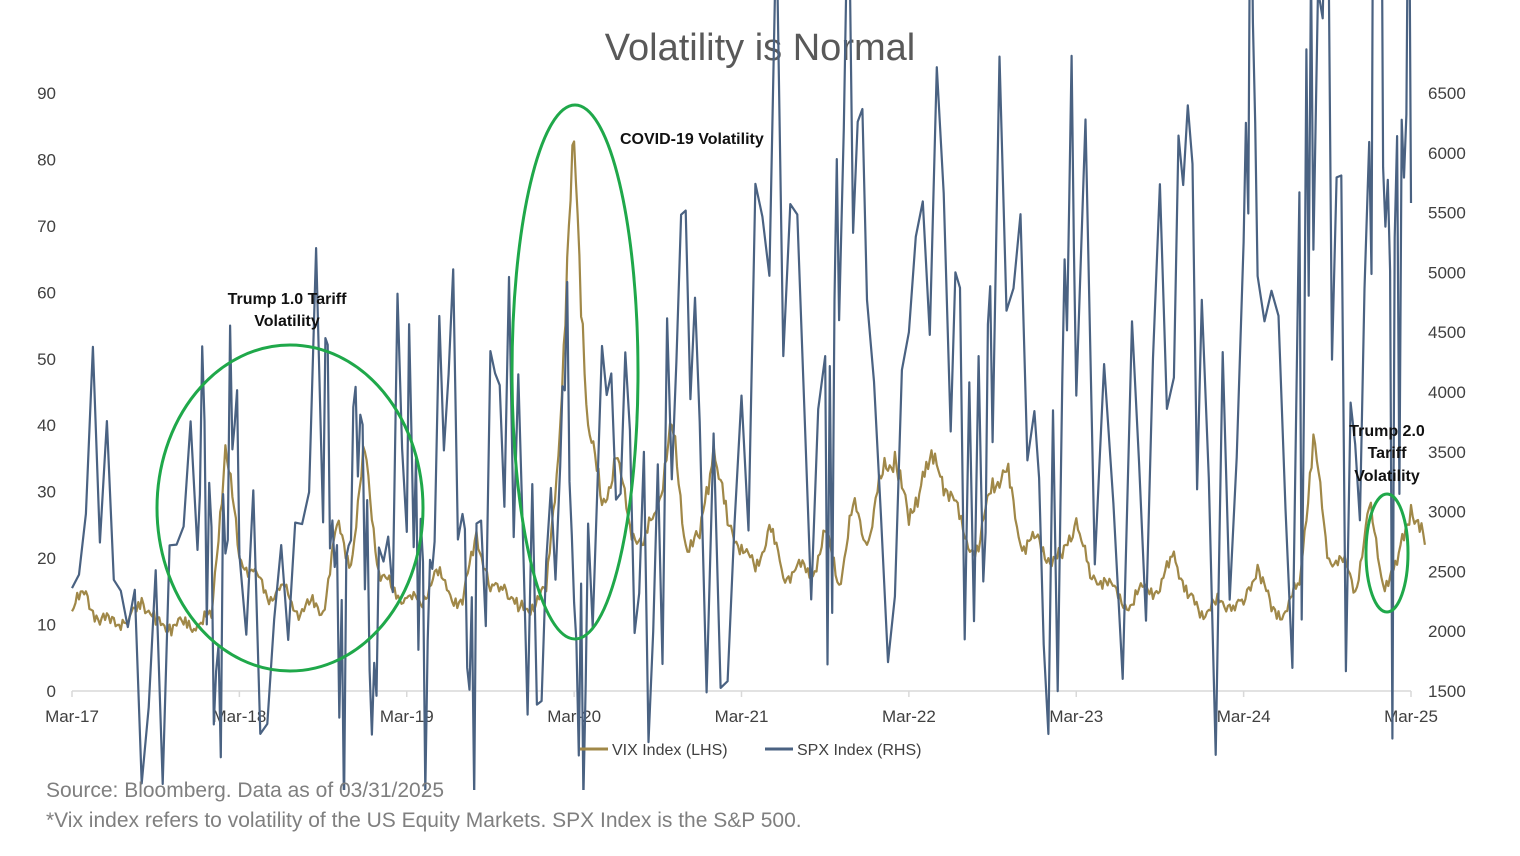  I want to click on y-right-tick-label: 5500, so click(1447, 213).